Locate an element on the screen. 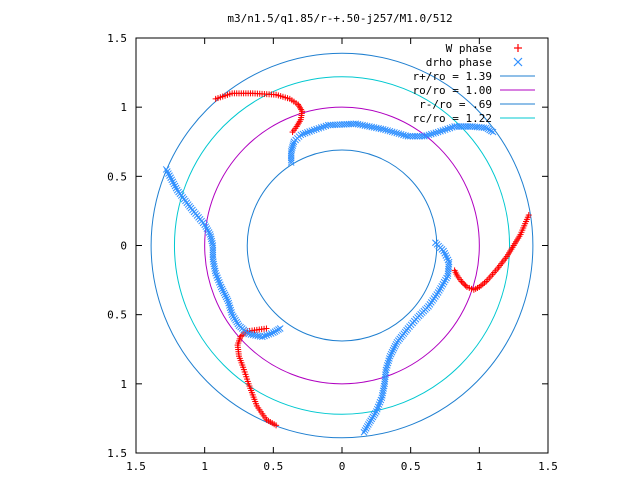 The width and height of the screenshot is (640, 480). x-tick-label: 0 is located at coordinates (342, 466).